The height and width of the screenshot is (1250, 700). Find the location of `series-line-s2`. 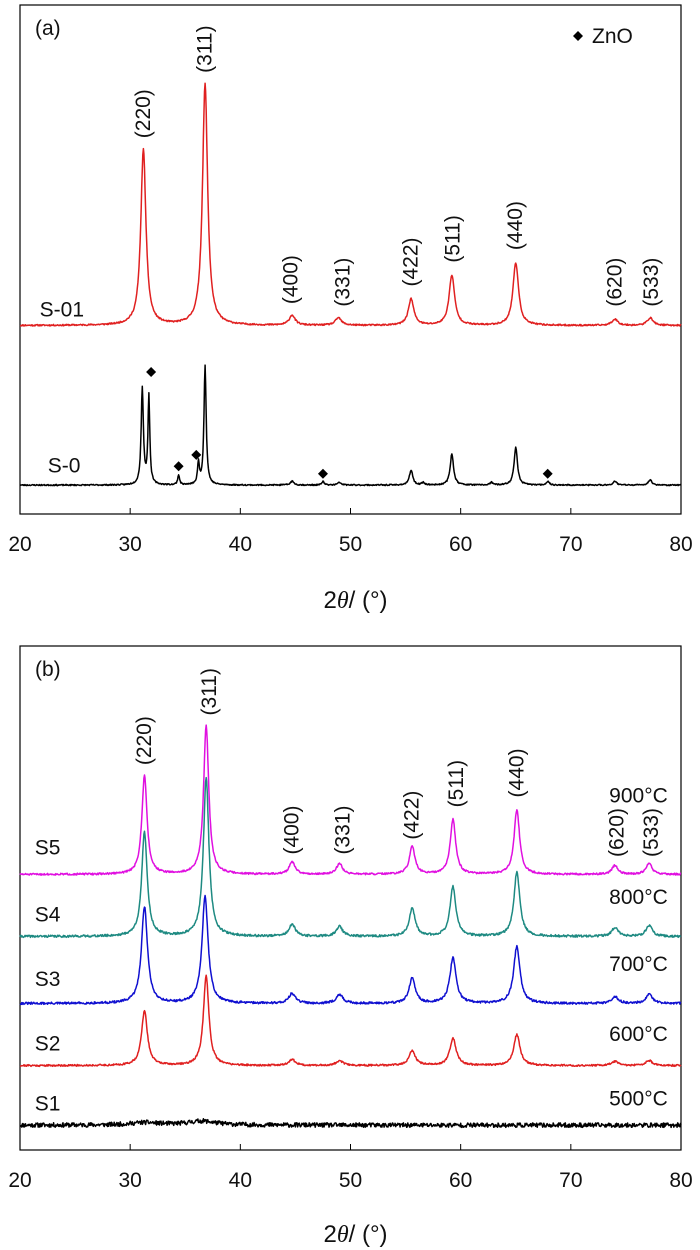

series-line-s2 is located at coordinates (350, 1021).